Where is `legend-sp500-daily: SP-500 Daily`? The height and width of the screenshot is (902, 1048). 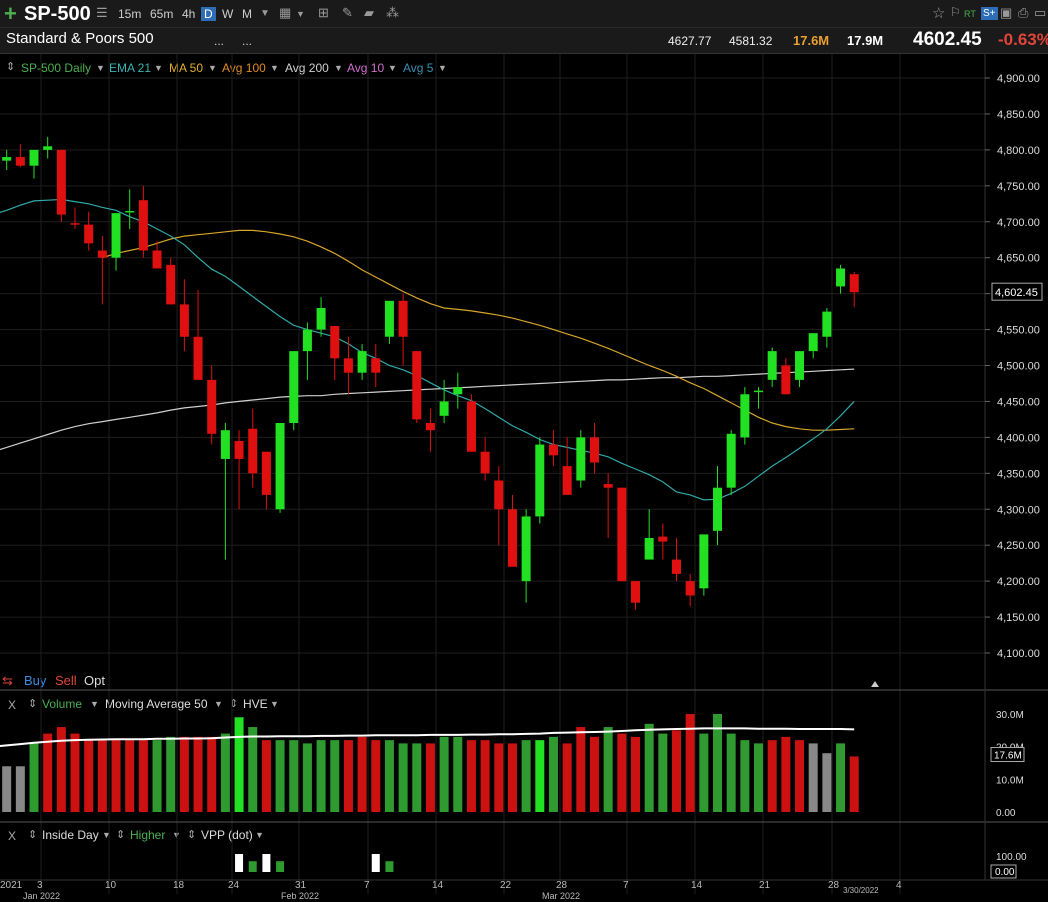
legend-sp500-daily: SP-500 Daily is located at coordinates (56, 68).